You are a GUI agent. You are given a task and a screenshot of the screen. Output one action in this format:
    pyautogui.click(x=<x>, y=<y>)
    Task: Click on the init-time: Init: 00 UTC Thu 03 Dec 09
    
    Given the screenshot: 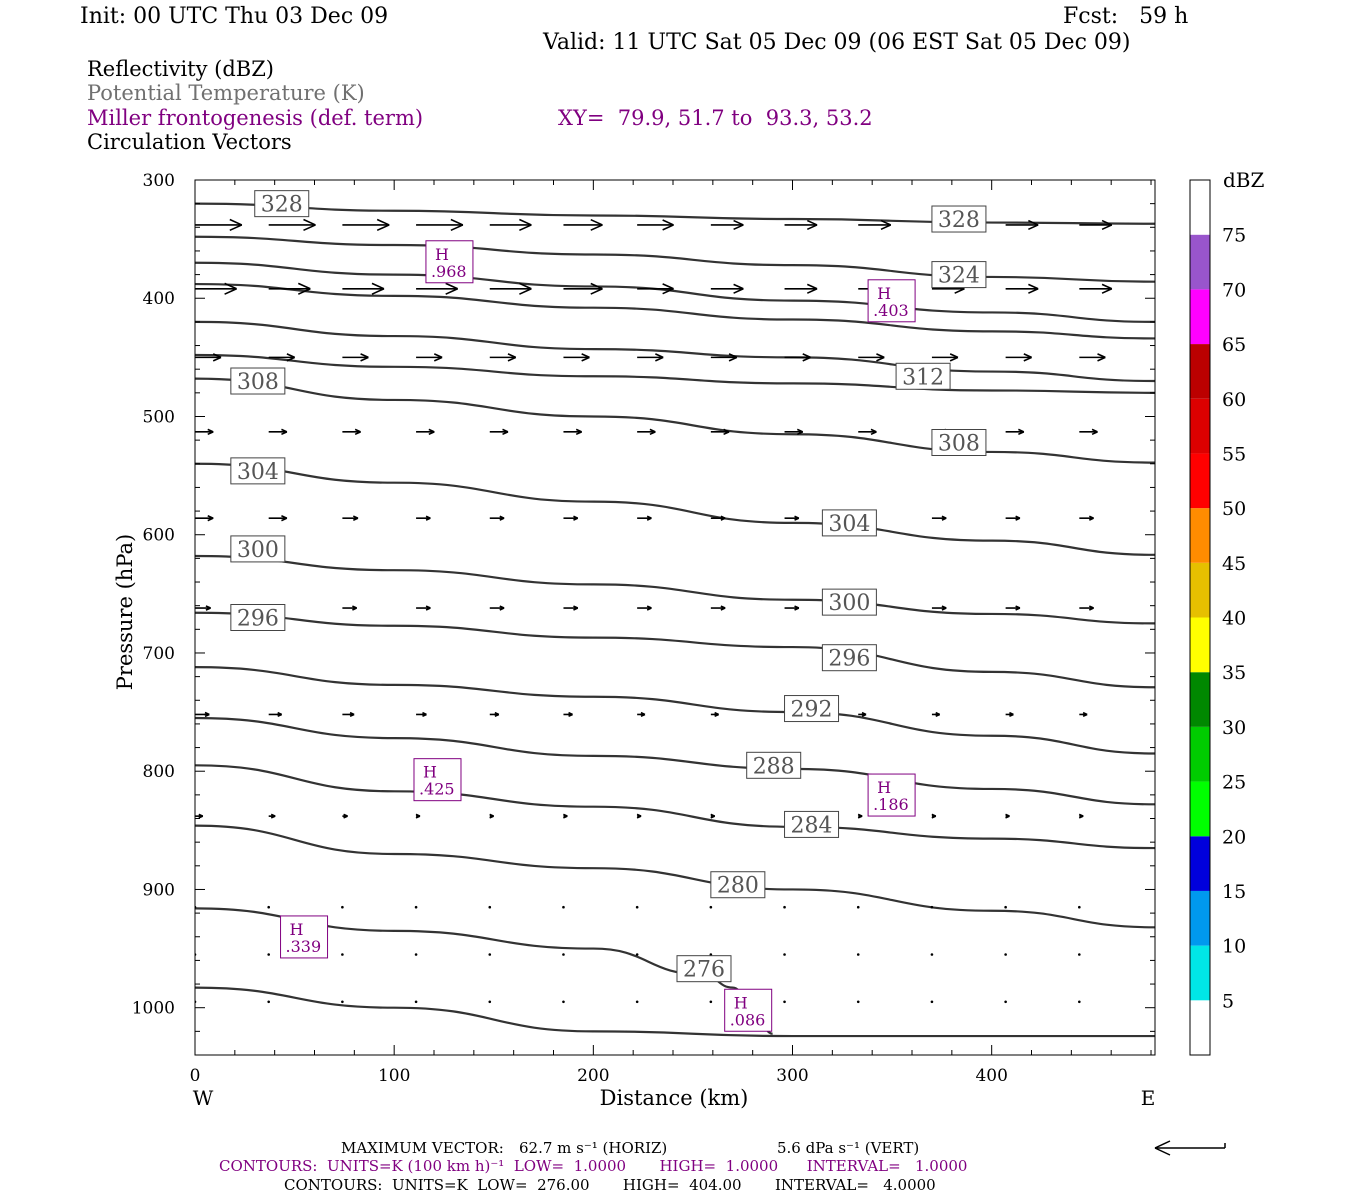 What is the action you would take?
    pyautogui.click(x=234, y=16)
    